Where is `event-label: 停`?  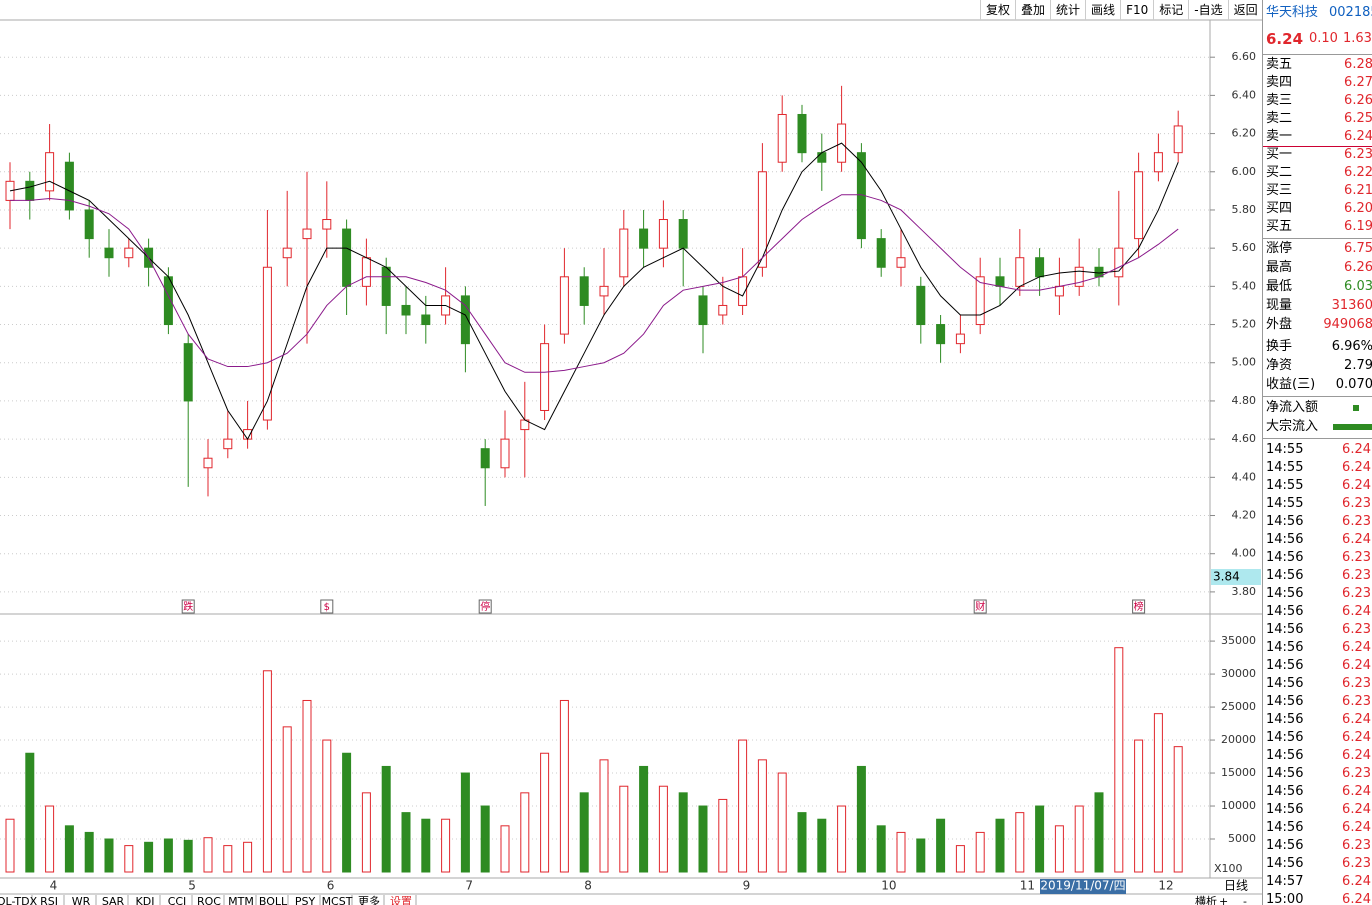 event-label: 停 is located at coordinates (485, 606).